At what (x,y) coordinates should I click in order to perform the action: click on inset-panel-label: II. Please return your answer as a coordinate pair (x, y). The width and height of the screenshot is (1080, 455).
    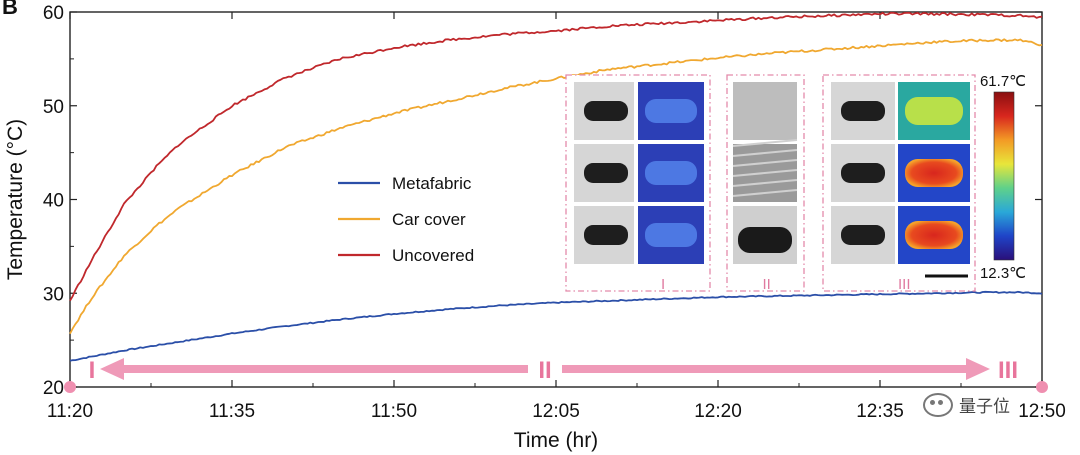
    Looking at the image, I should click on (767, 284).